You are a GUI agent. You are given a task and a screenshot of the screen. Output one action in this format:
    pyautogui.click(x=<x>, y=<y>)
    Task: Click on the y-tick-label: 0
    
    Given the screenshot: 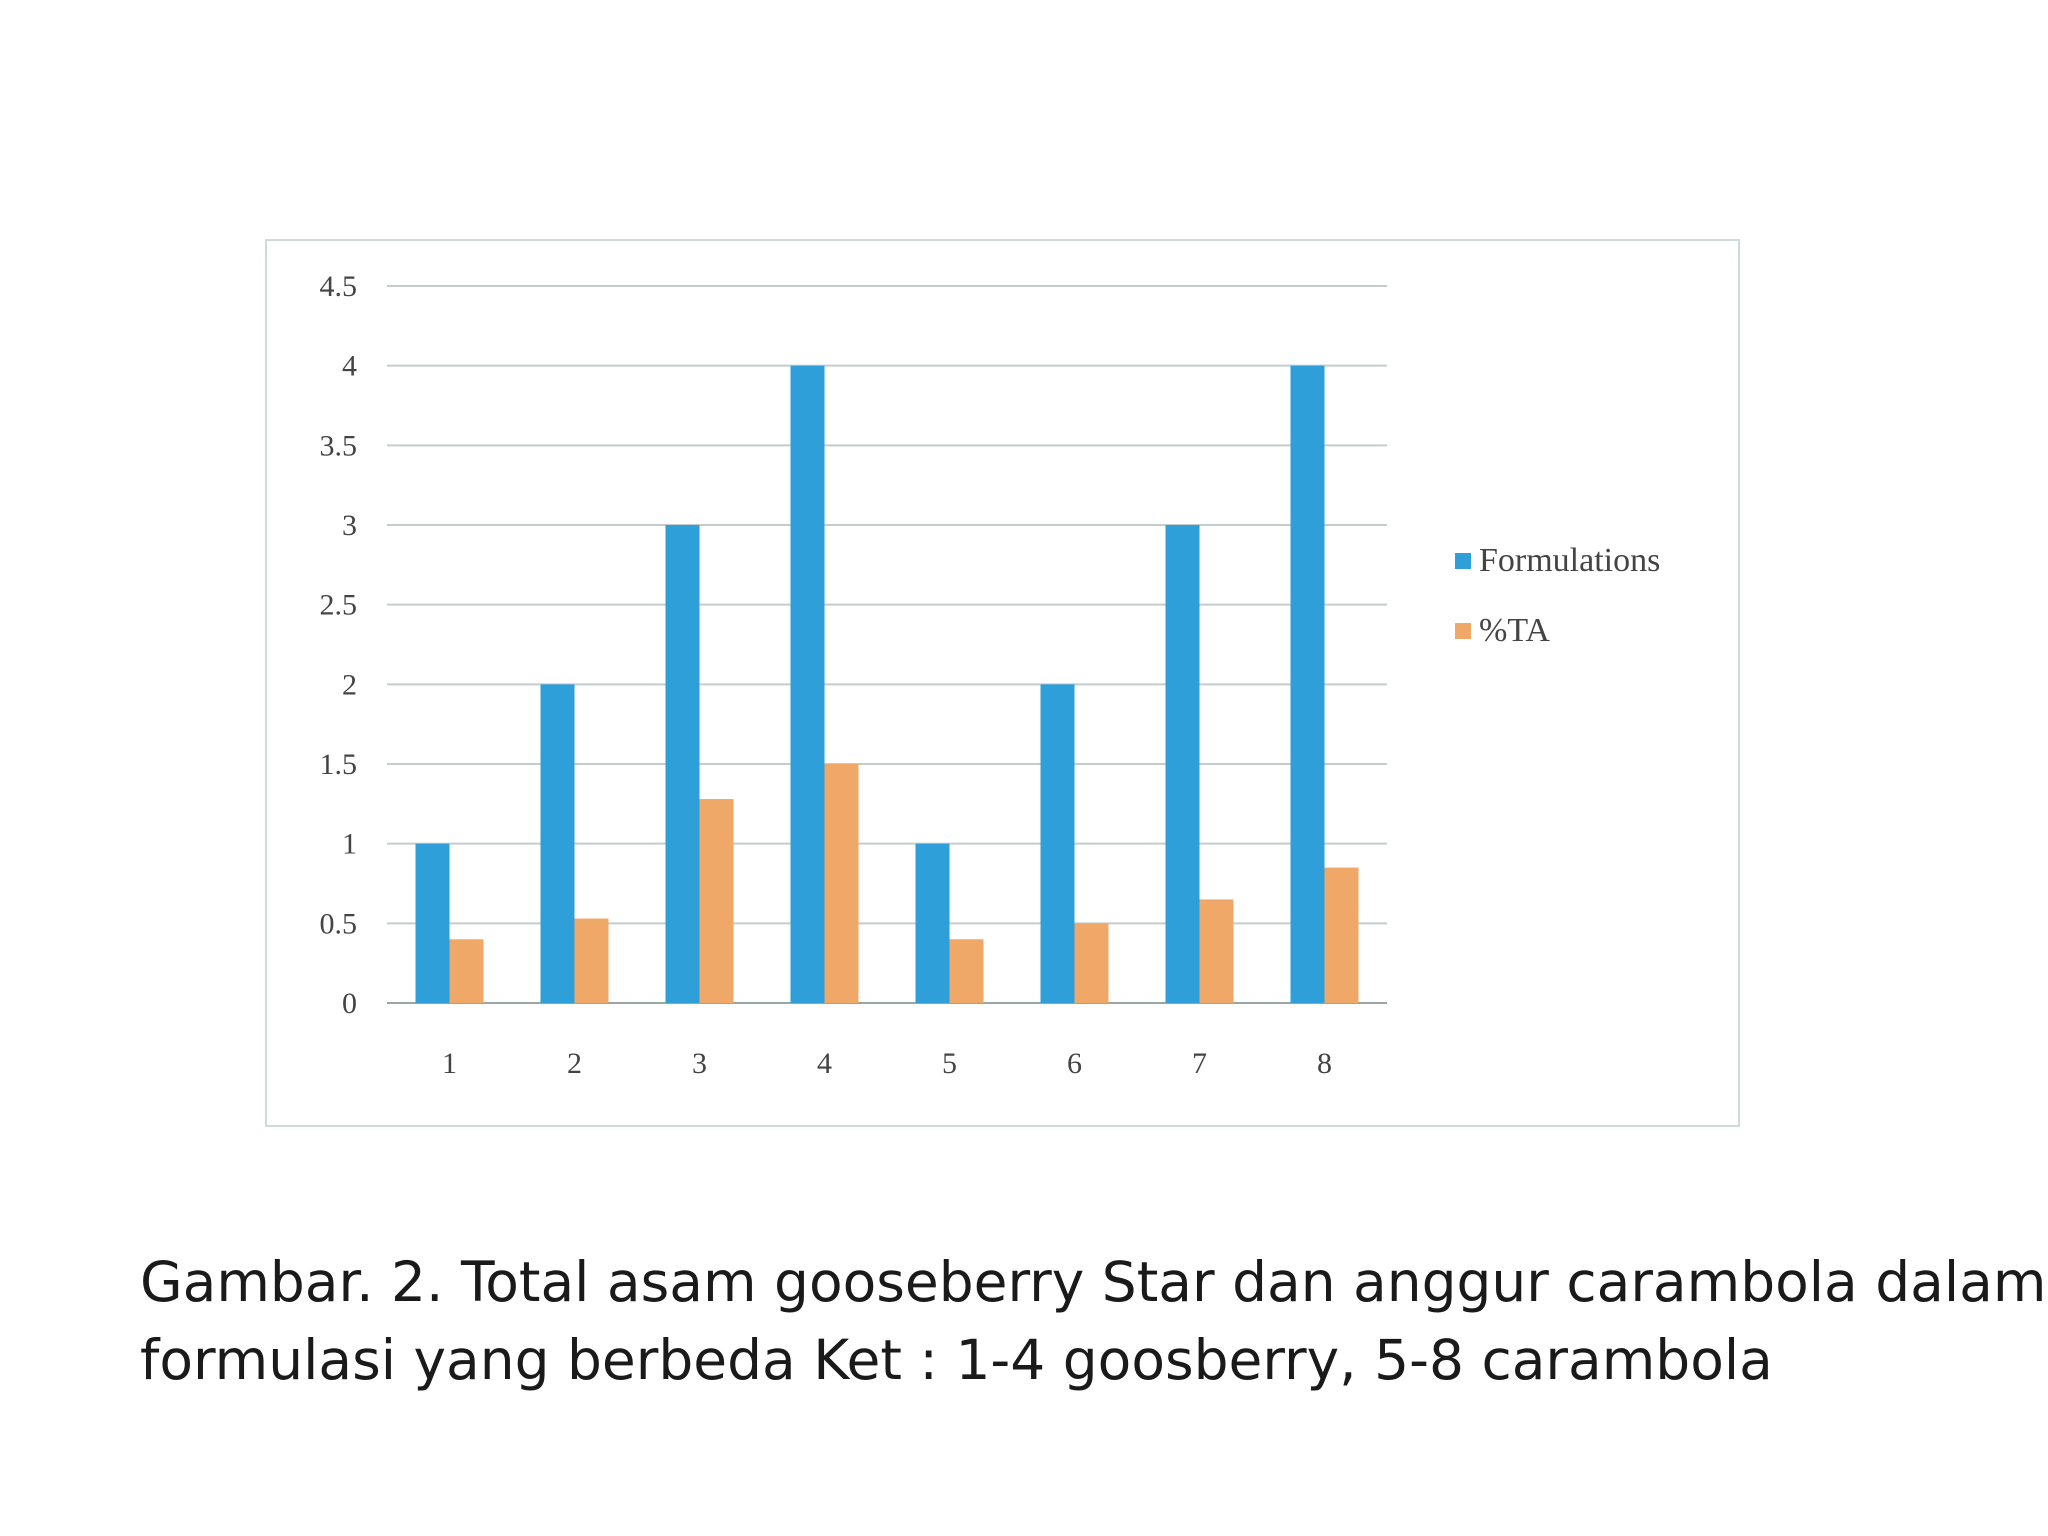 What is the action you would take?
    pyautogui.click(x=349, y=1003)
    